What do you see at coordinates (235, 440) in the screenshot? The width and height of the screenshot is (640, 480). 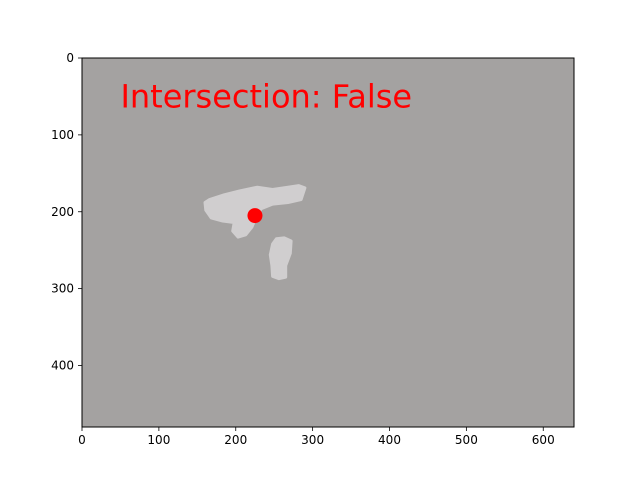 I see `x-tick-label: 200` at bounding box center [235, 440].